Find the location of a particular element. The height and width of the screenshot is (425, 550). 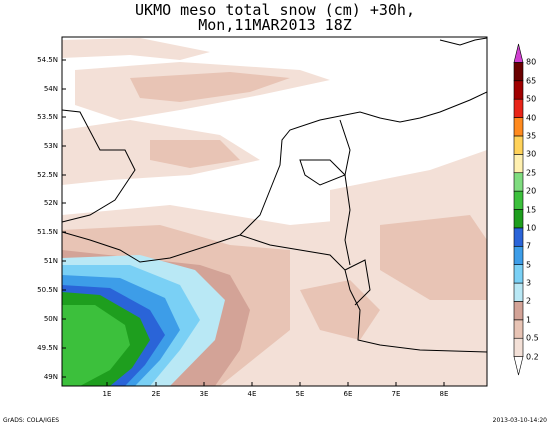

lat-label: 54.5N is located at coordinates (47, 60).